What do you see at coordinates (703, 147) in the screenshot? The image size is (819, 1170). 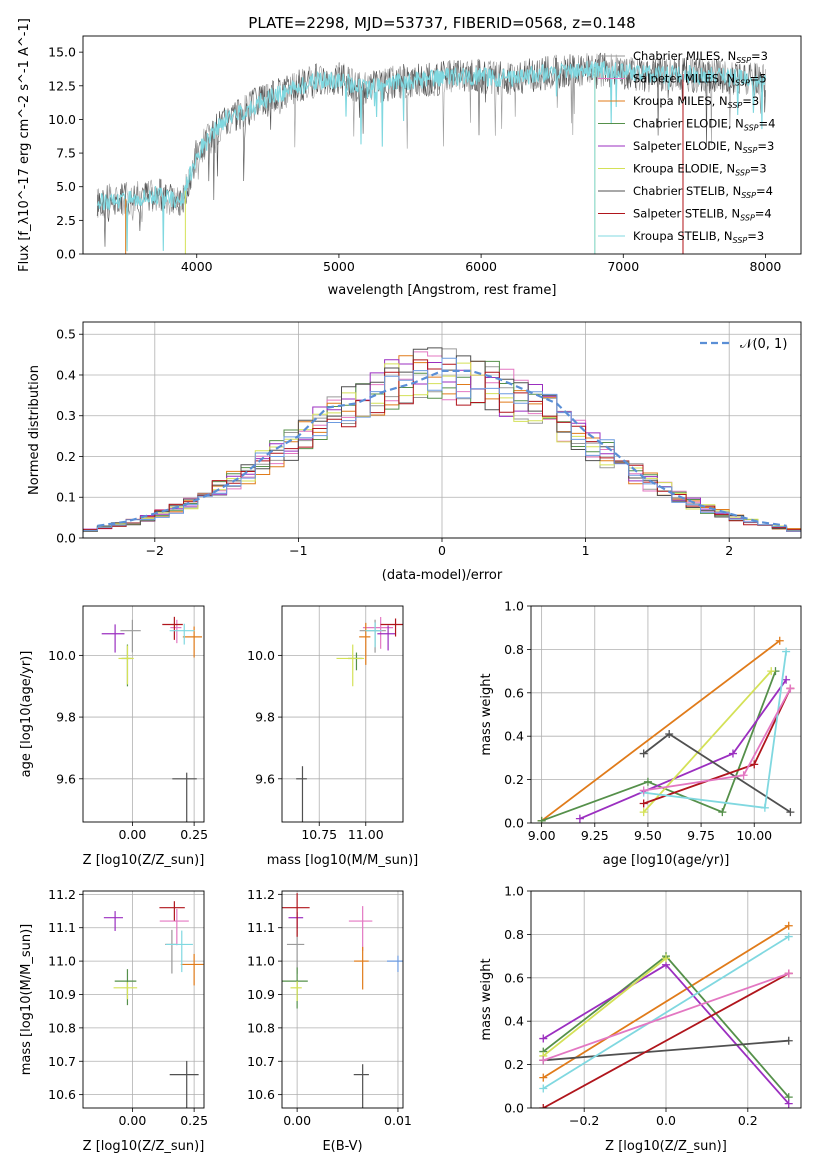 I see `legend-entry: Salpeter ELODIE, NSSP=3` at bounding box center [703, 147].